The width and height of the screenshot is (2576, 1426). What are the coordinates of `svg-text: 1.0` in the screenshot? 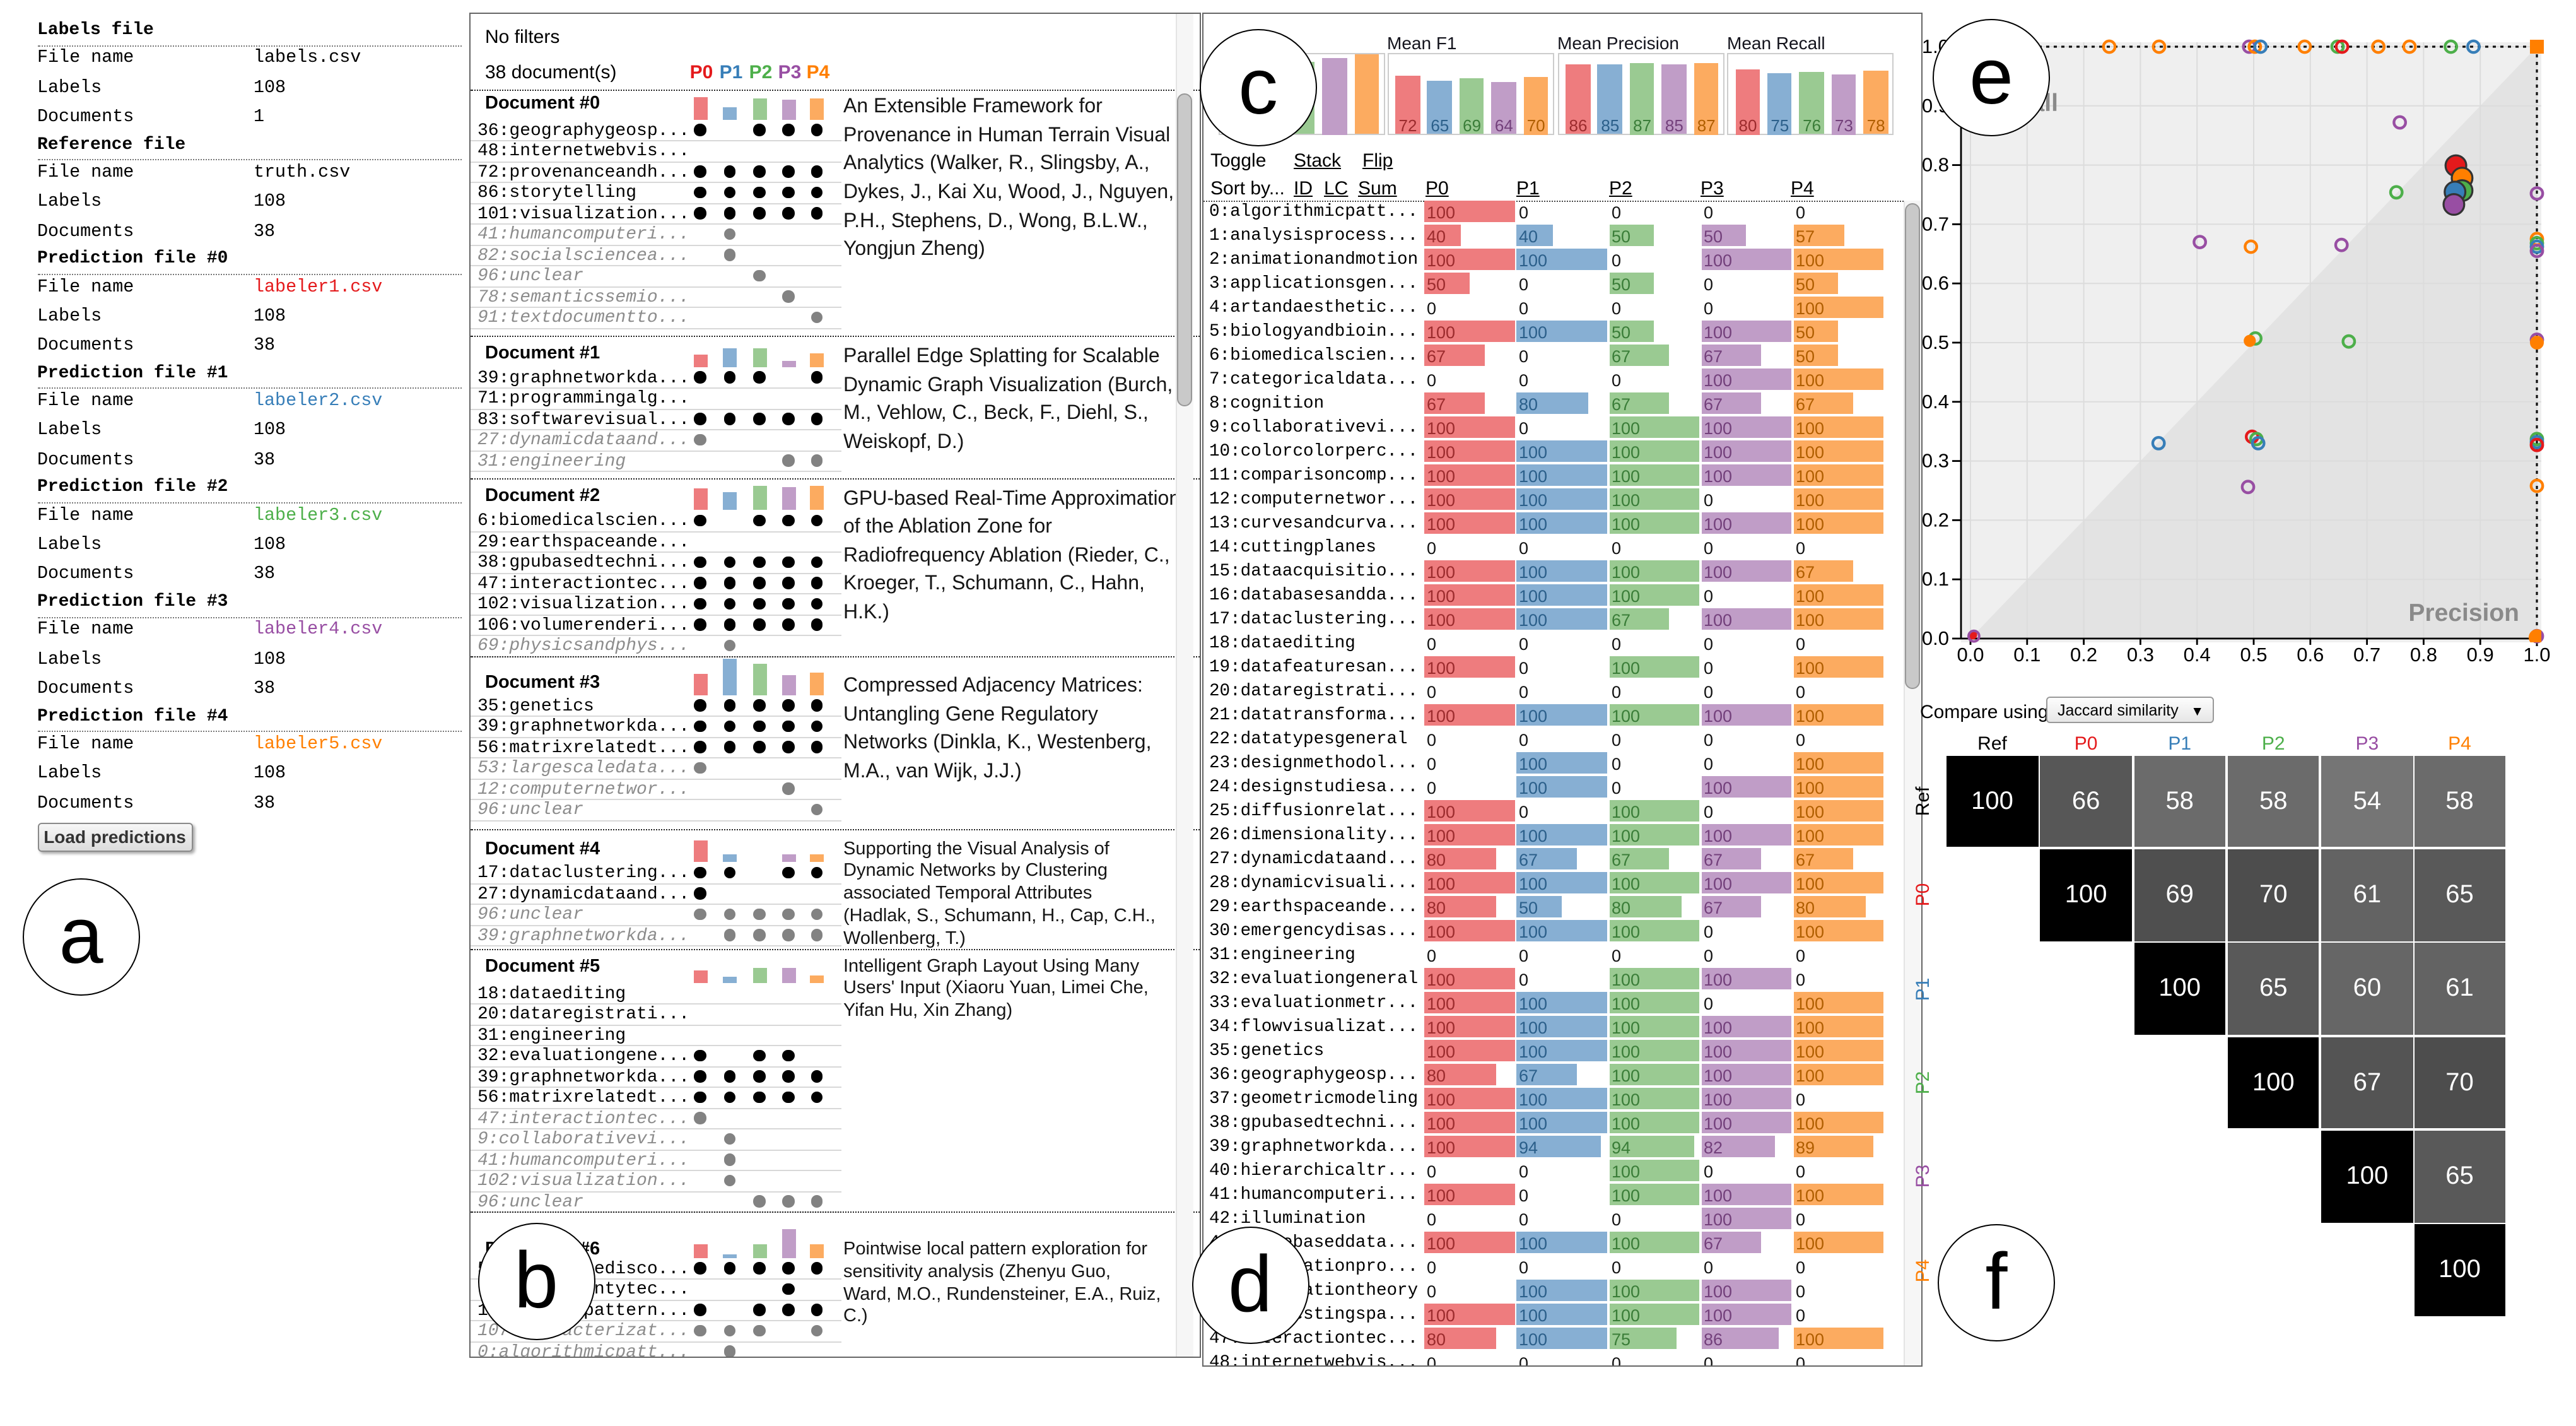 It's located at (2536, 655).